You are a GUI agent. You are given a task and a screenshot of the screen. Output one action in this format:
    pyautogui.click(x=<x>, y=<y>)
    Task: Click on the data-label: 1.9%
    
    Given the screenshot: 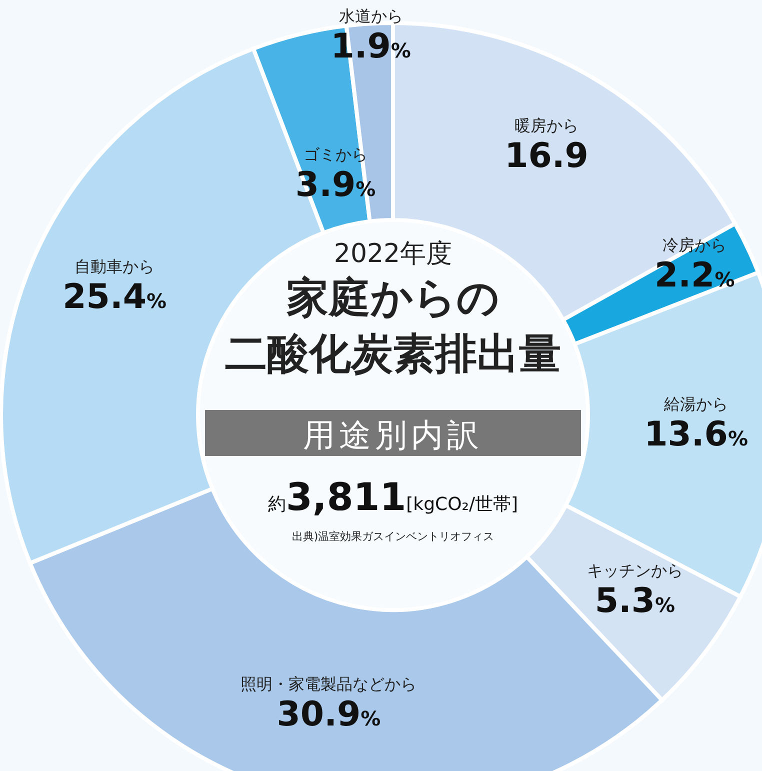 What is the action you would take?
    pyautogui.click(x=370, y=46)
    